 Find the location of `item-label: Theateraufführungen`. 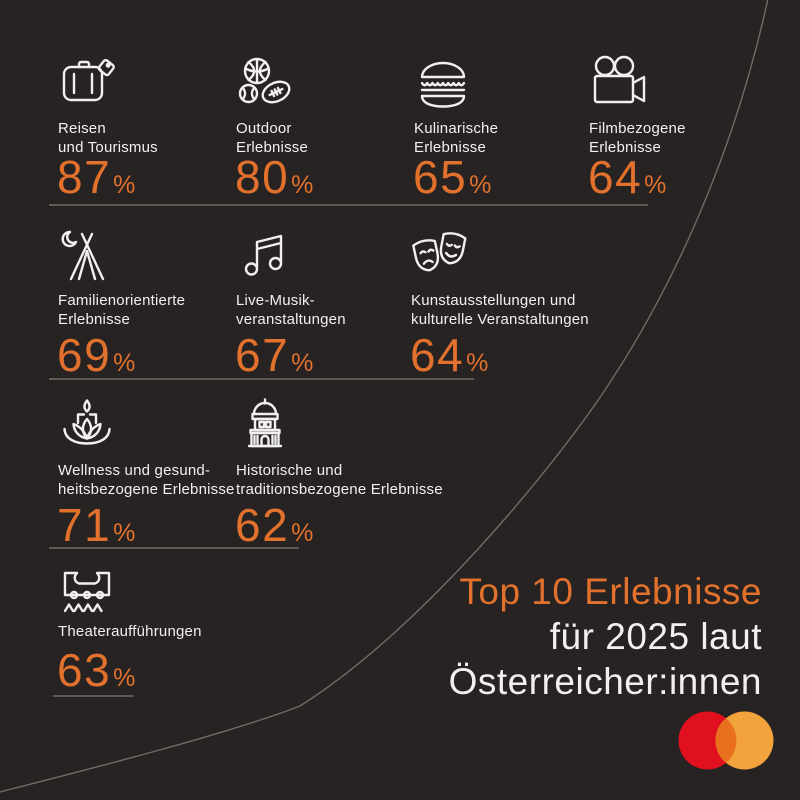

item-label: Theateraufführungen is located at coordinates (130, 631).